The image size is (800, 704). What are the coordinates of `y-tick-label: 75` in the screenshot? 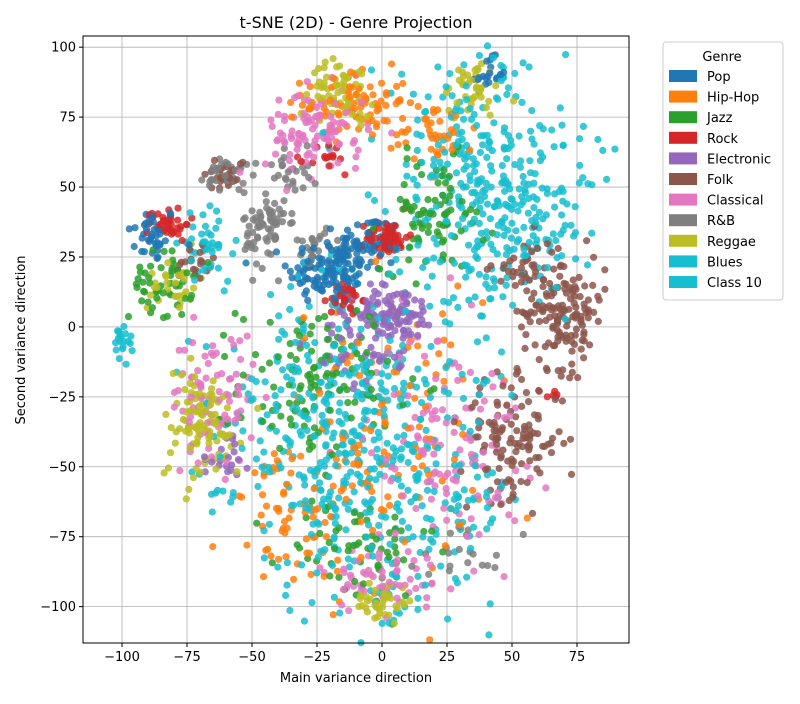 It's located at (67, 118).